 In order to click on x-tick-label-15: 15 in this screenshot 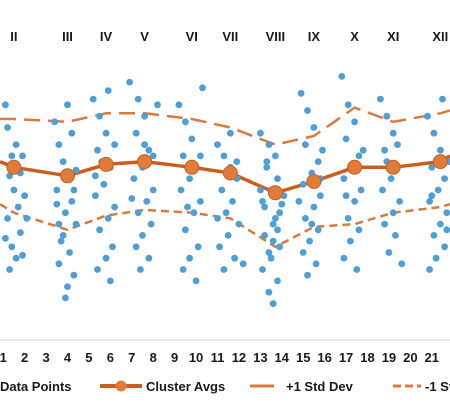, I will do `click(303, 357)`.